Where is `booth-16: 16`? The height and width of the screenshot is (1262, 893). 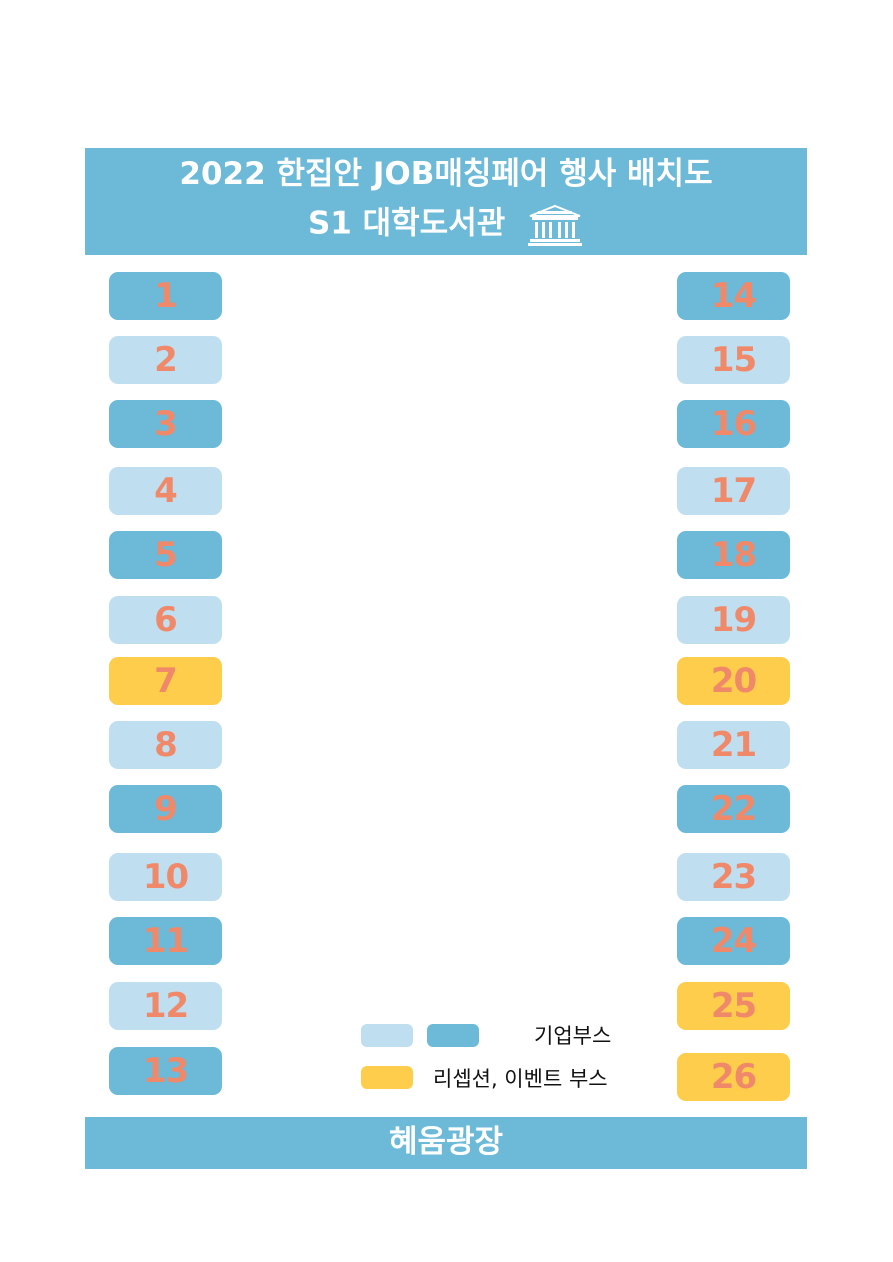 booth-16: 16 is located at coordinates (733, 424).